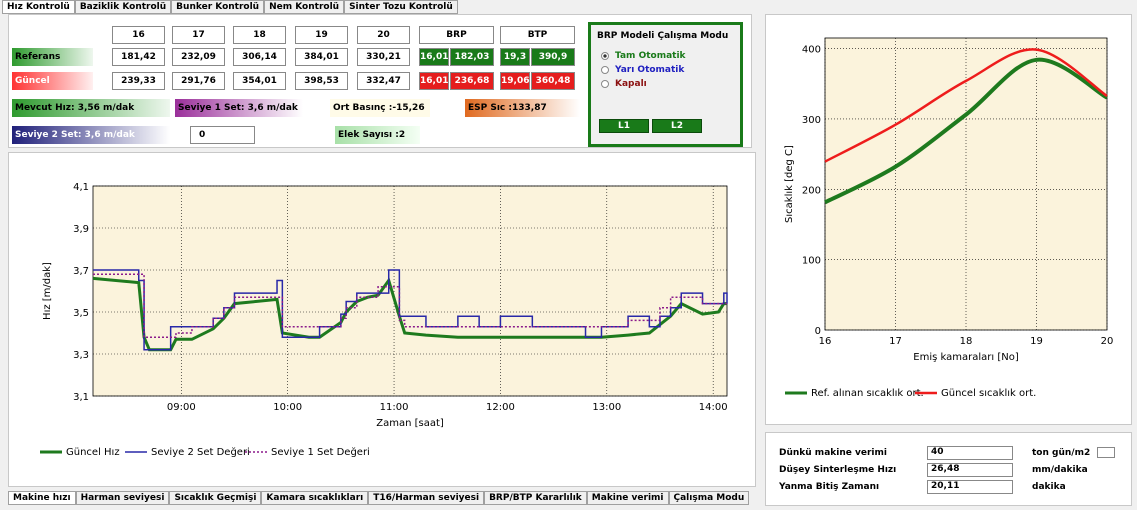 The image size is (1137, 510). What do you see at coordinates (138, 81) in the screenshot?
I see `cell: 239,33` at bounding box center [138, 81].